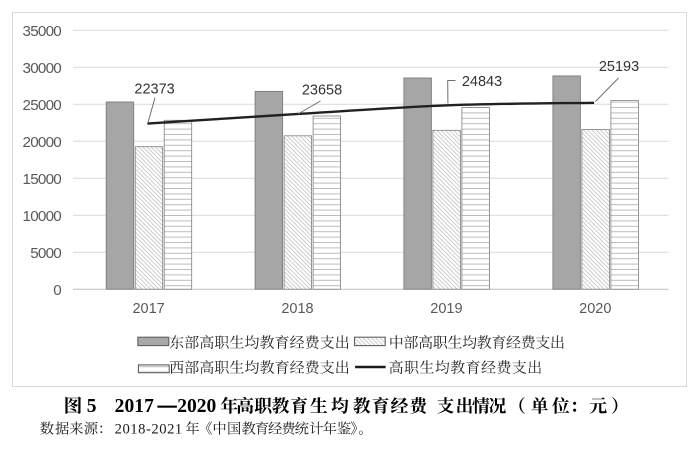 This screenshot has height=450, width=700. I want to click on svg-text: 2018-2021, so click(149, 430).